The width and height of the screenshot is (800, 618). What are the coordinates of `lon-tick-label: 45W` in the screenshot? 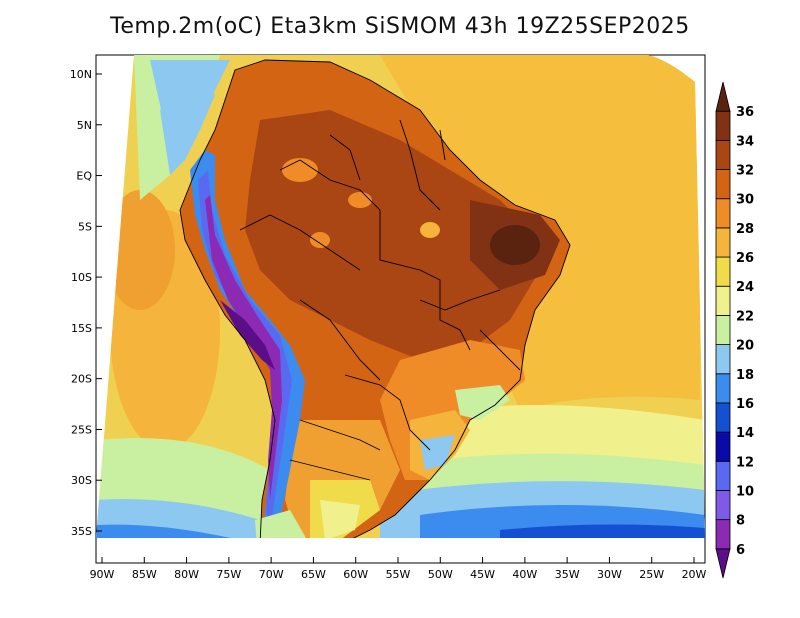 It's located at (482, 574).